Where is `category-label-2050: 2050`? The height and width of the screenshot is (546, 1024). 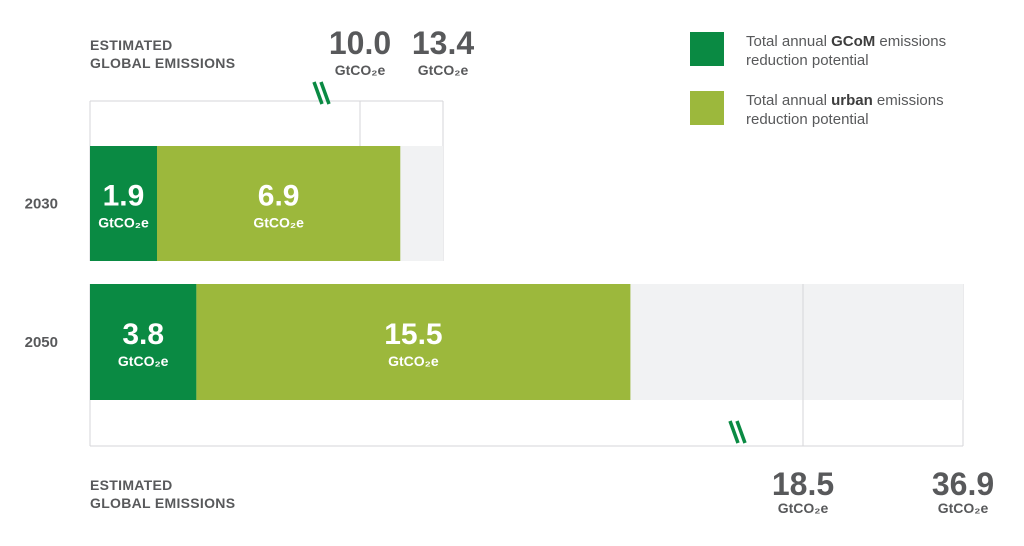
category-label-2050: 2050 is located at coordinates (41, 342).